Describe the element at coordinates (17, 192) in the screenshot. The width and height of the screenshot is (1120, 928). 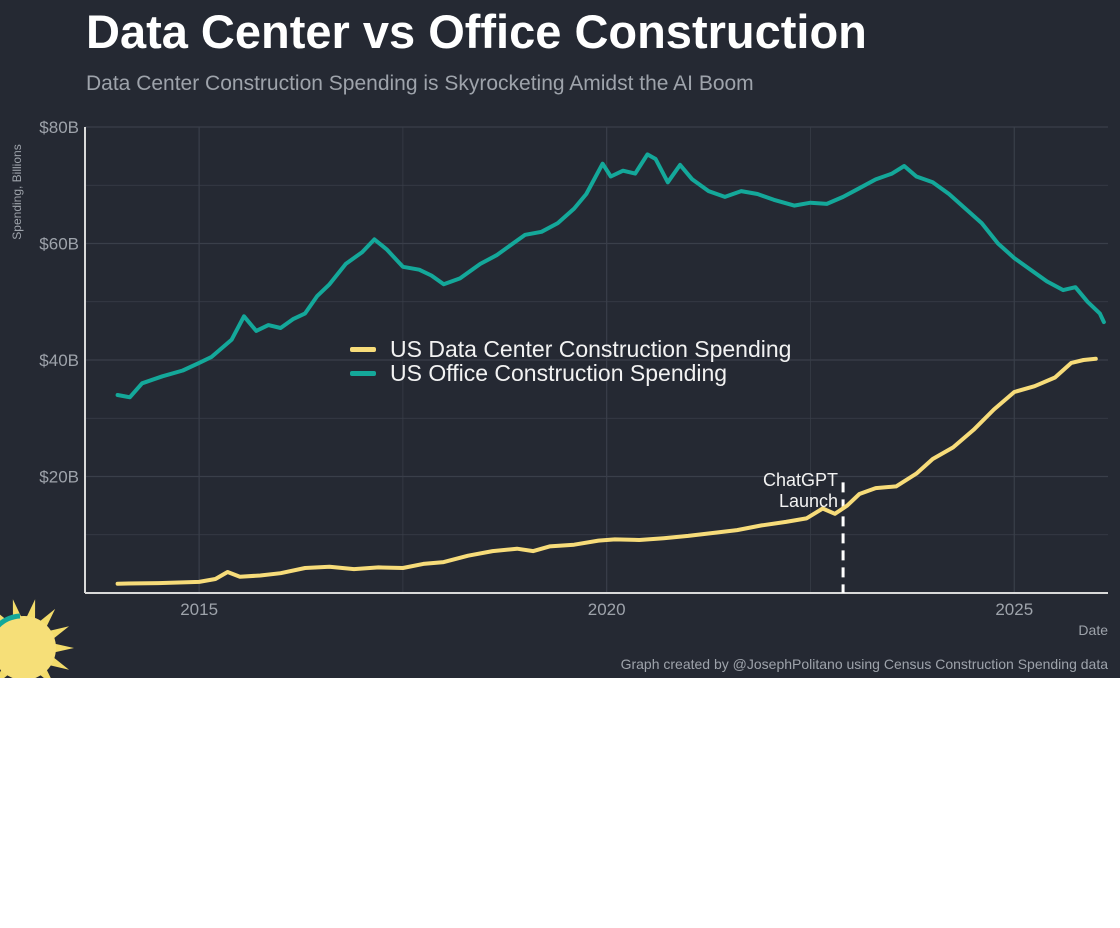
I see `y-axis-label: Spending, Billions` at that location.